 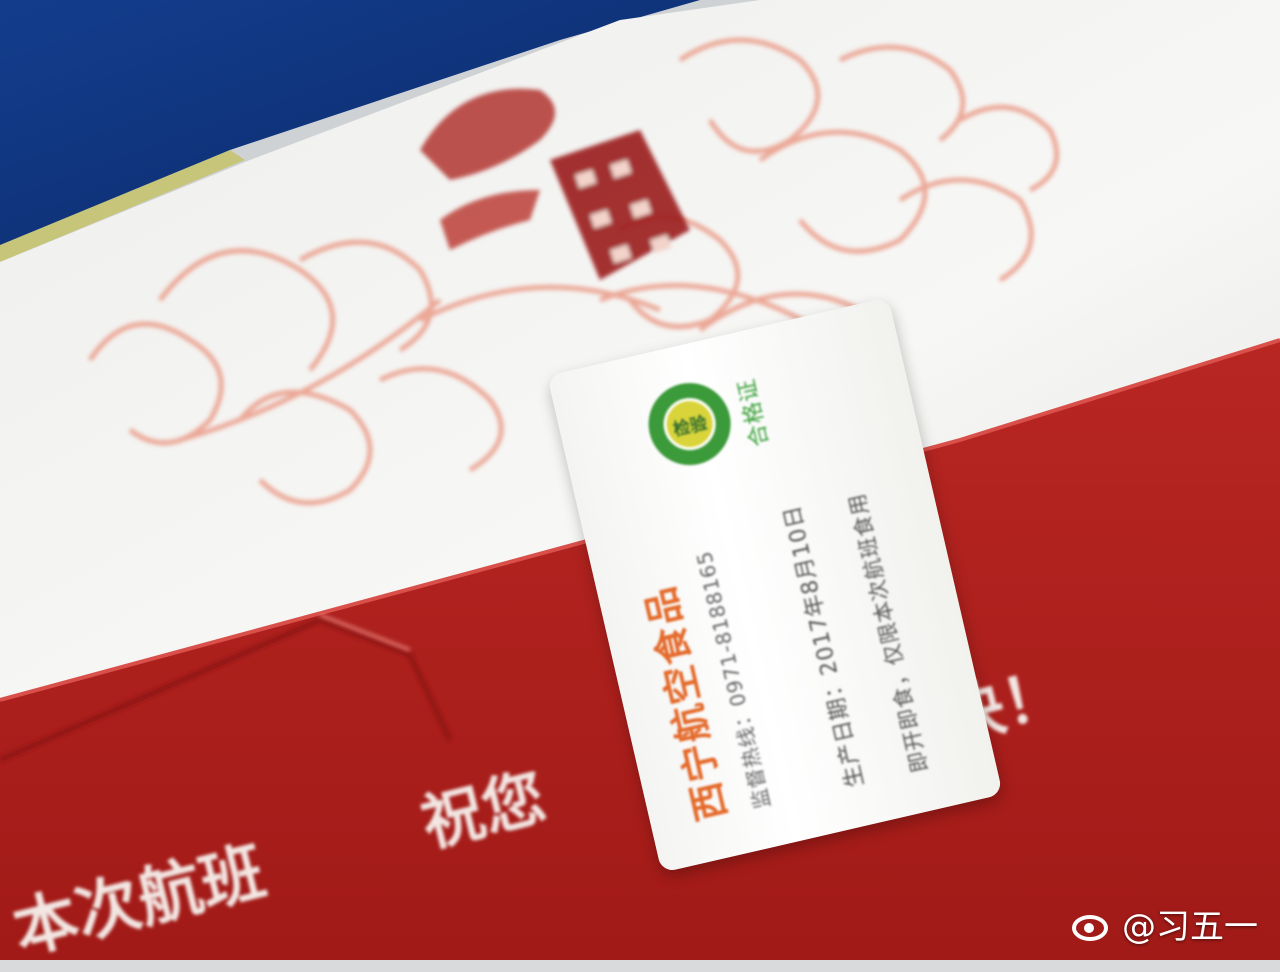 What do you see at coordinates (226, 690) in the screenshot?
I see `box-flap` at bounding box center [226, 690].